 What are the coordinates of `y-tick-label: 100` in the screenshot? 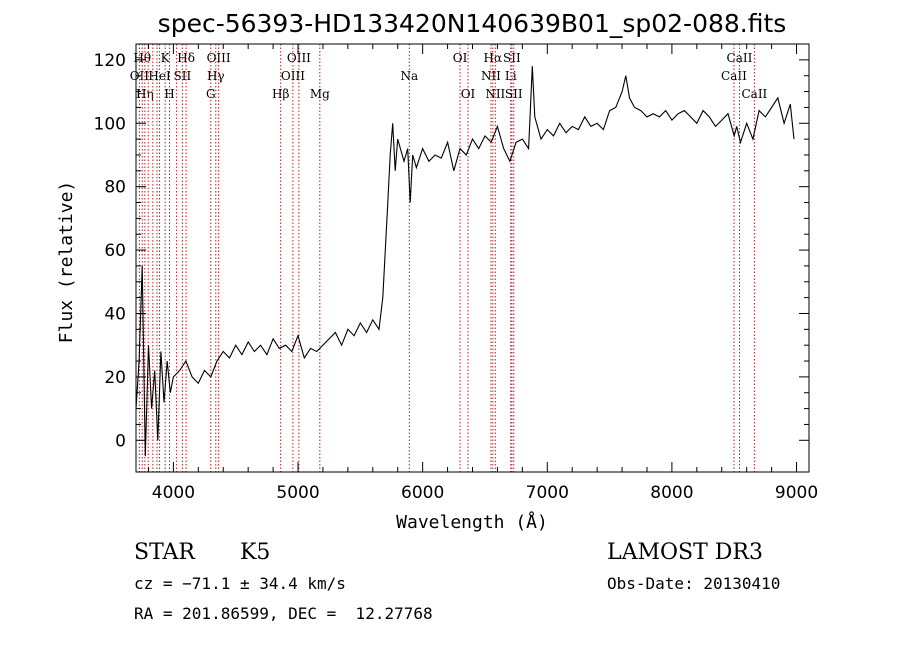 It's located at (110, 124).